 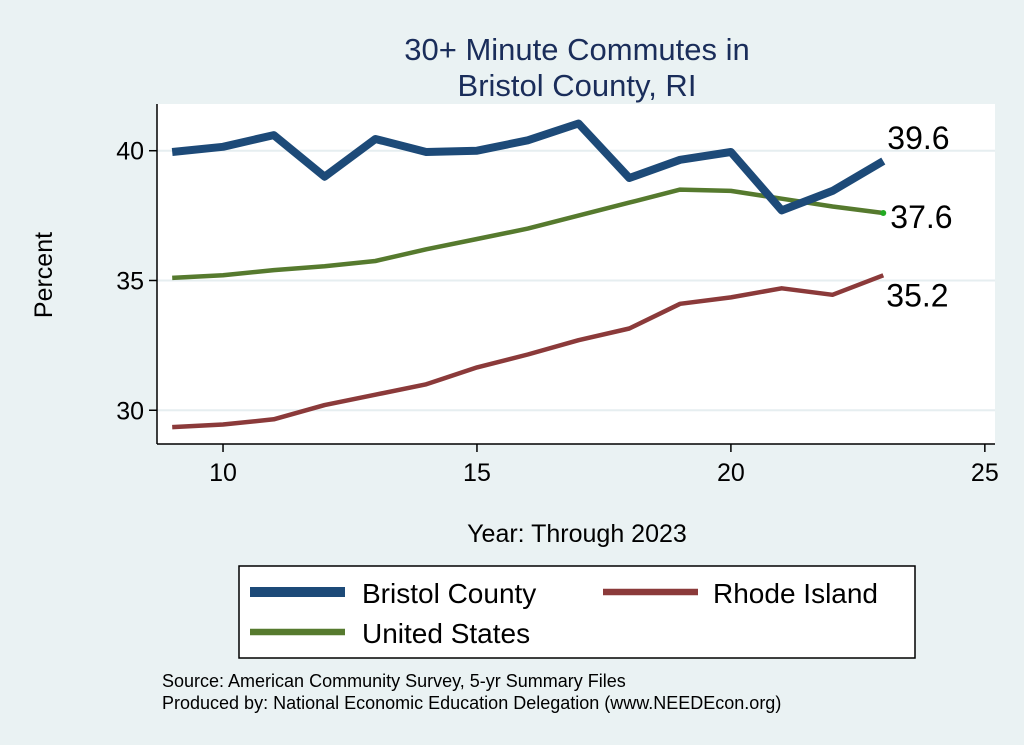 I want to click on end-labels: 39.6 35.2 37.6, so click(x=919, y=216).